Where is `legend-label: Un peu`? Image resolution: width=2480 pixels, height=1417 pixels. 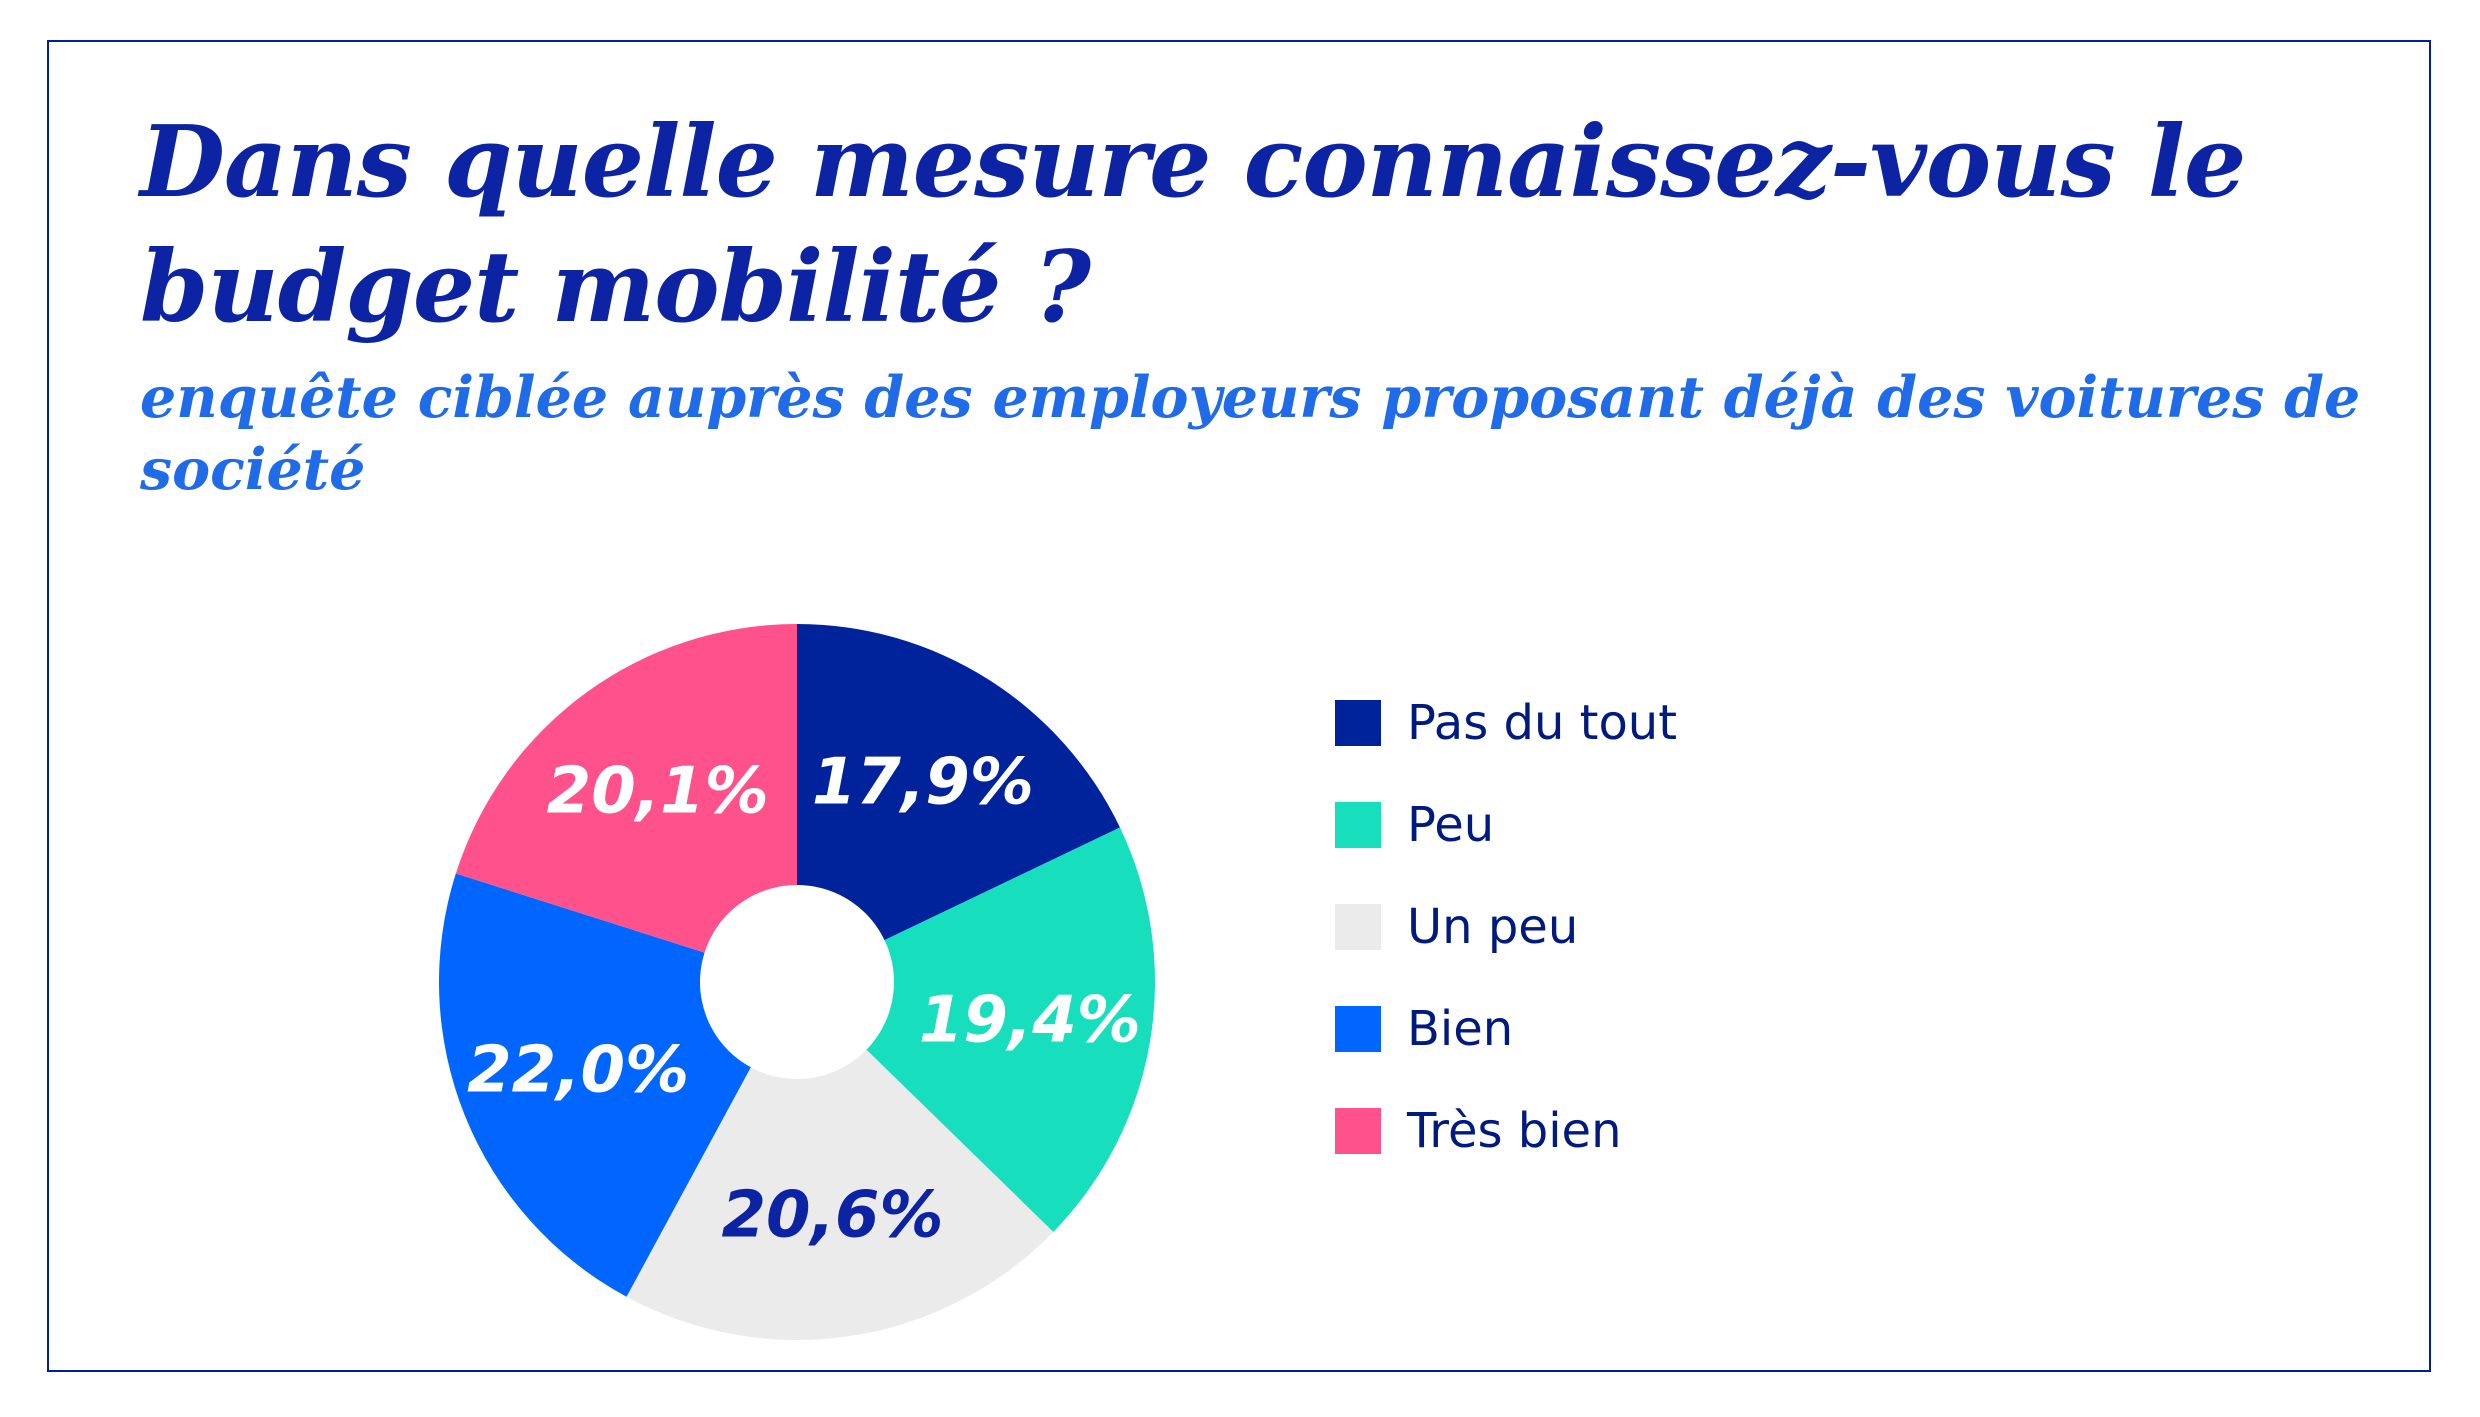 legend-label: Un peu is located at coordinates (1493, 927).